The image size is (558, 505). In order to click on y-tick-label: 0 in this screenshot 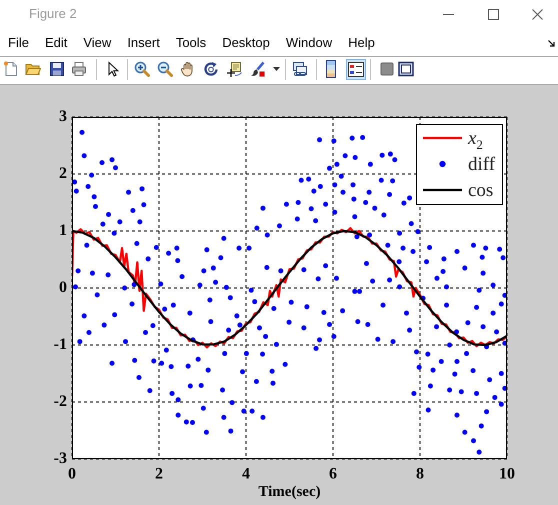, I will do `click(63, 287)`.